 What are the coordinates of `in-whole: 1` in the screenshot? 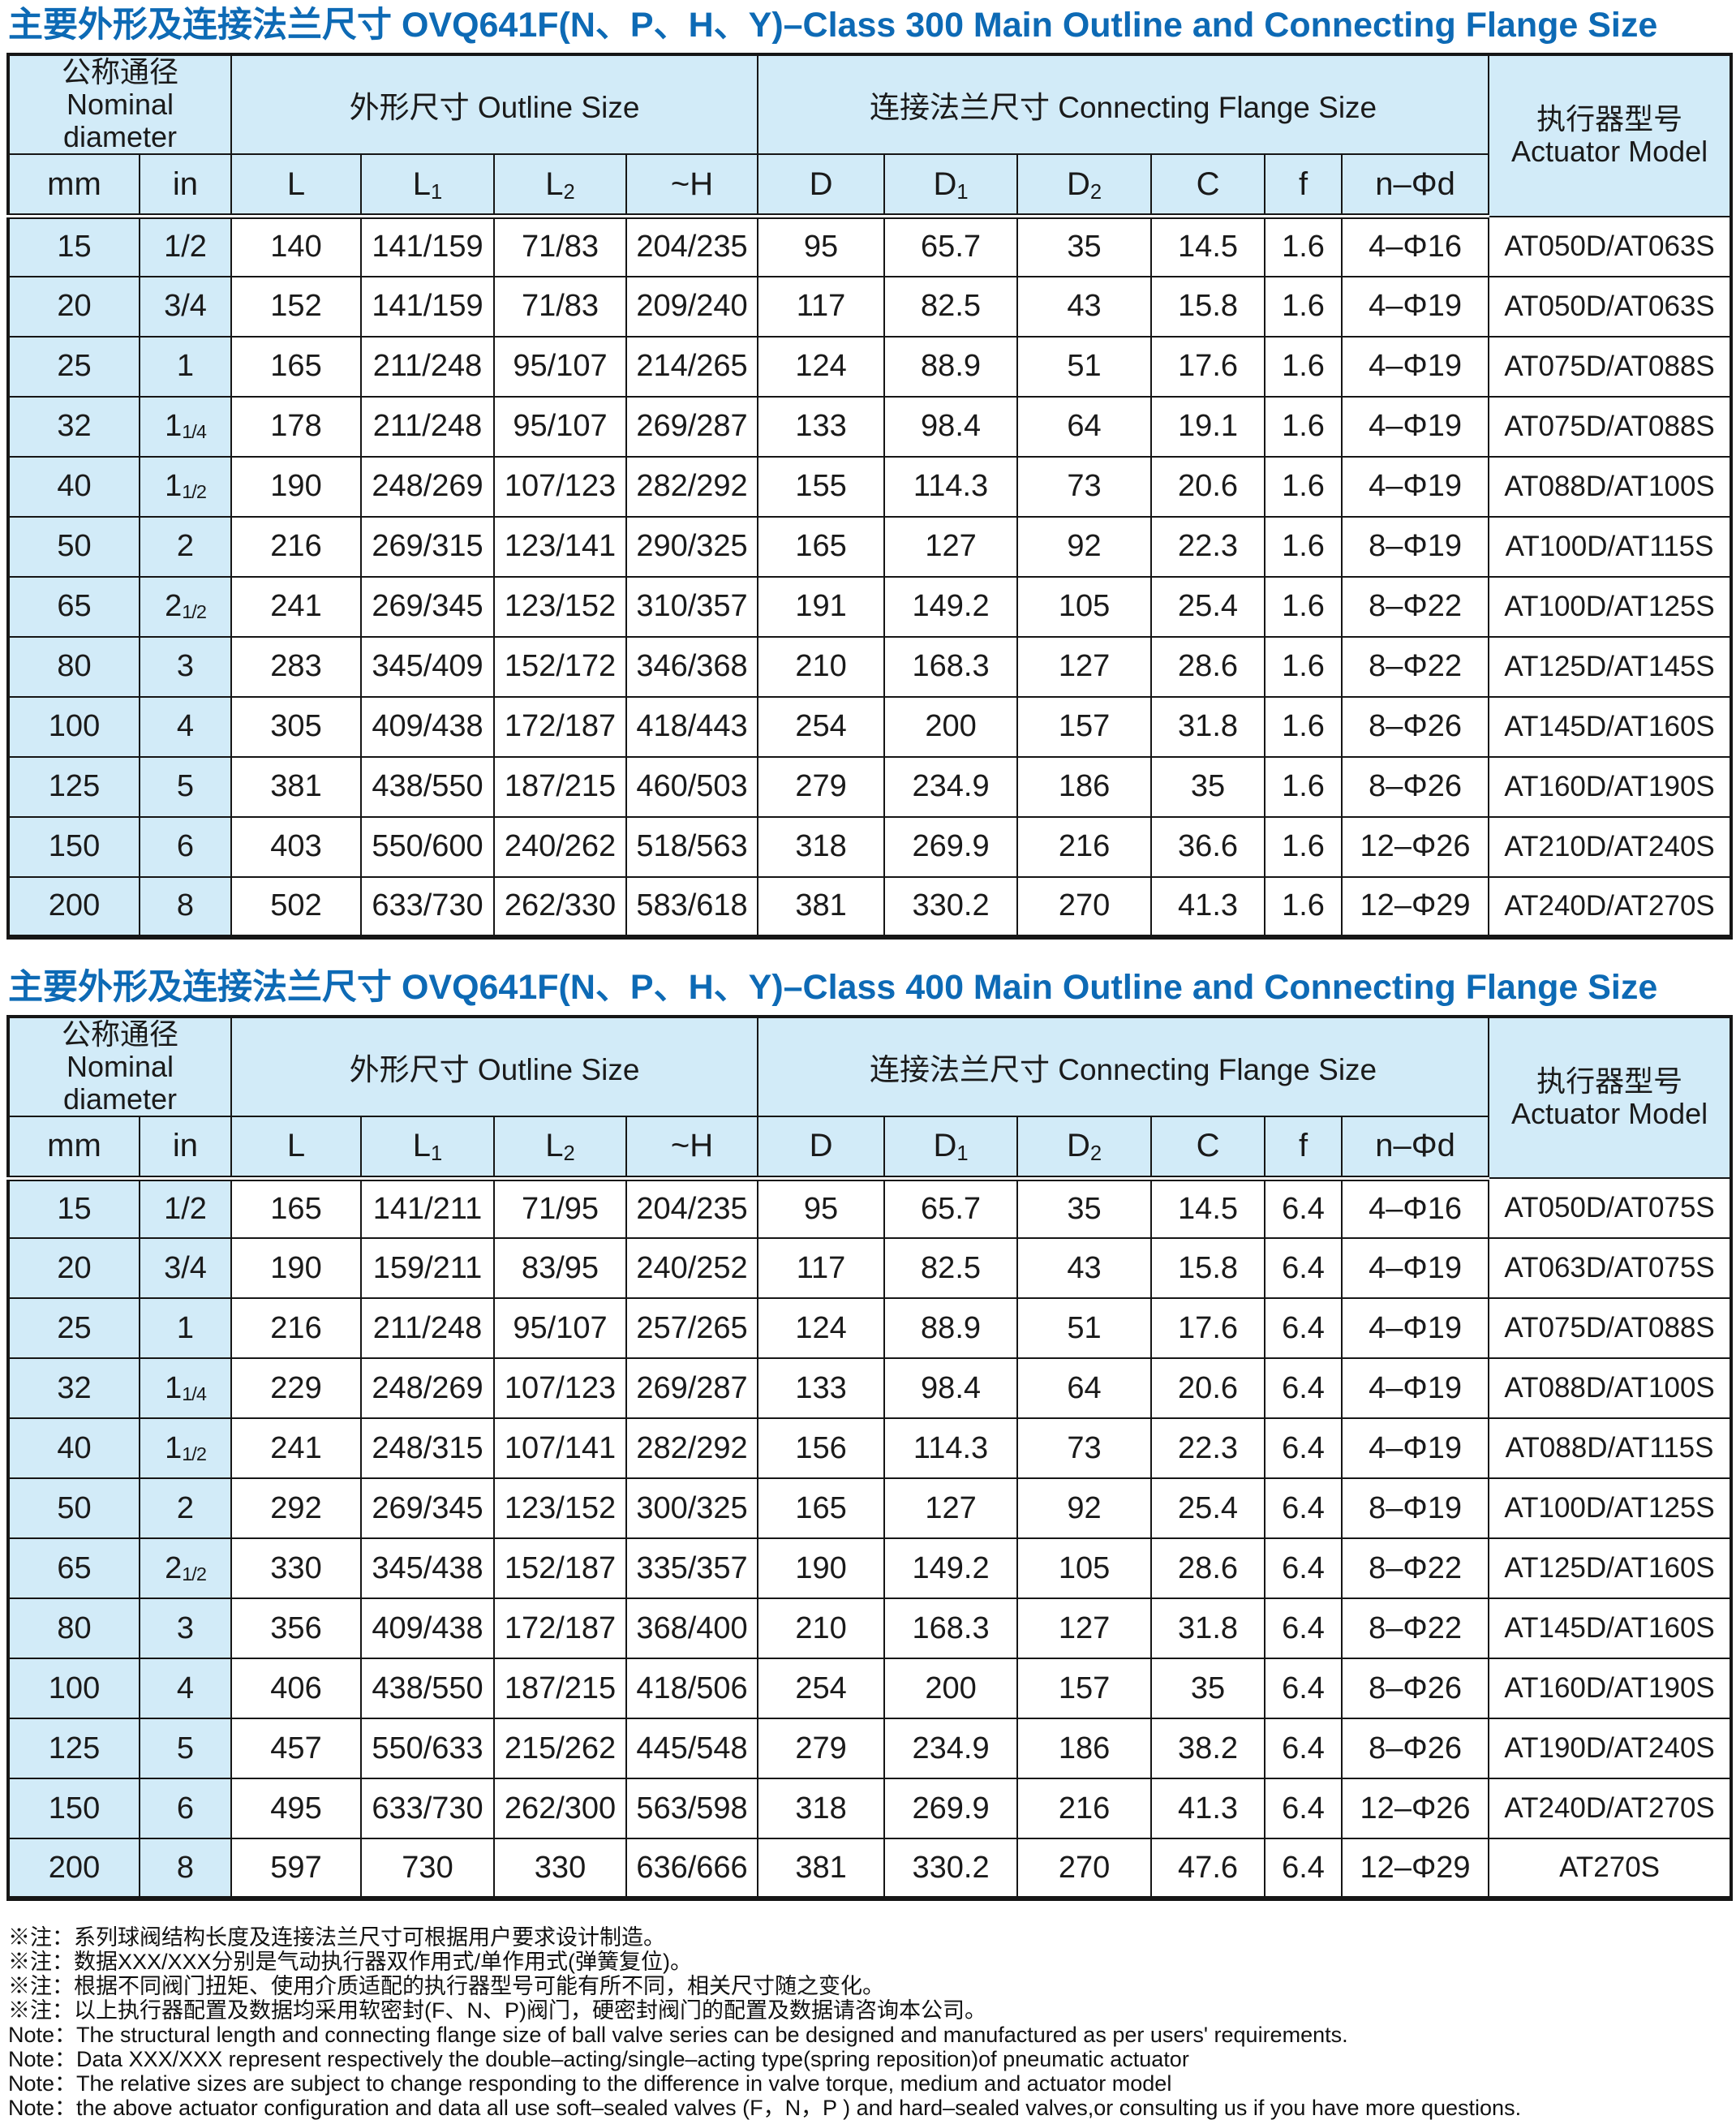 It's located at (174, 426).